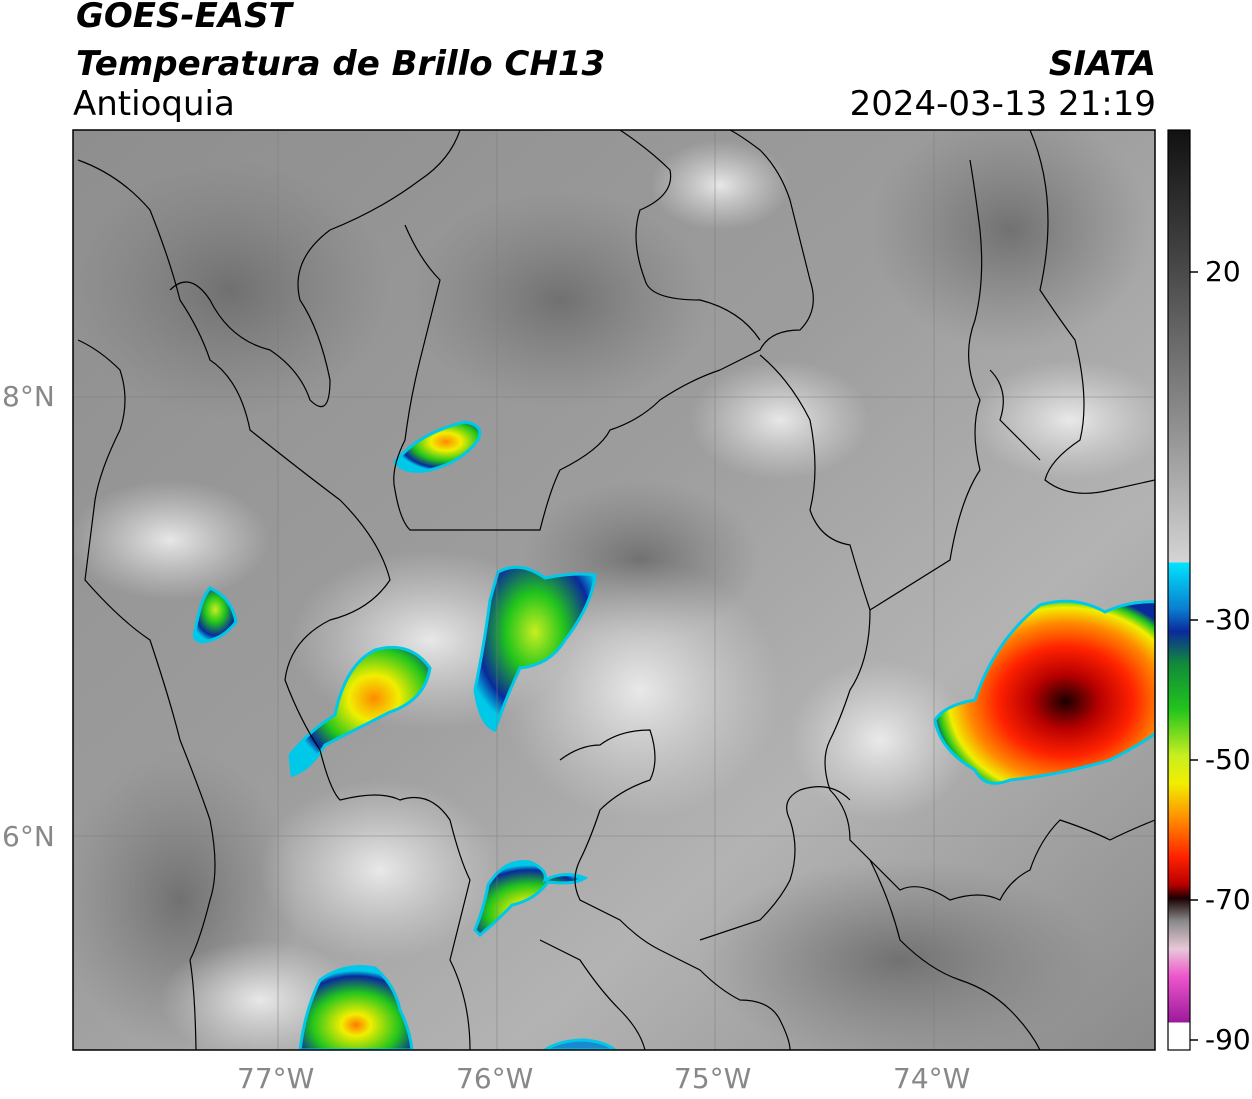 Image resolution: width=1252 pixels, height=1099 pixels. I want to click on lat-label-8N: 8°N, so click(28, 396).